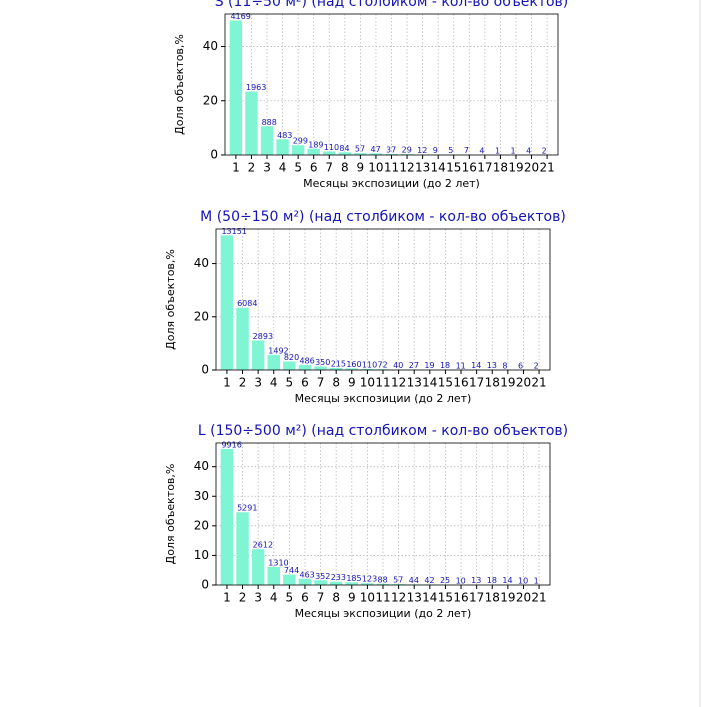 This screenshot has height=707, width=709. I want to click on x-tick-label: 19, so click(507, 598).